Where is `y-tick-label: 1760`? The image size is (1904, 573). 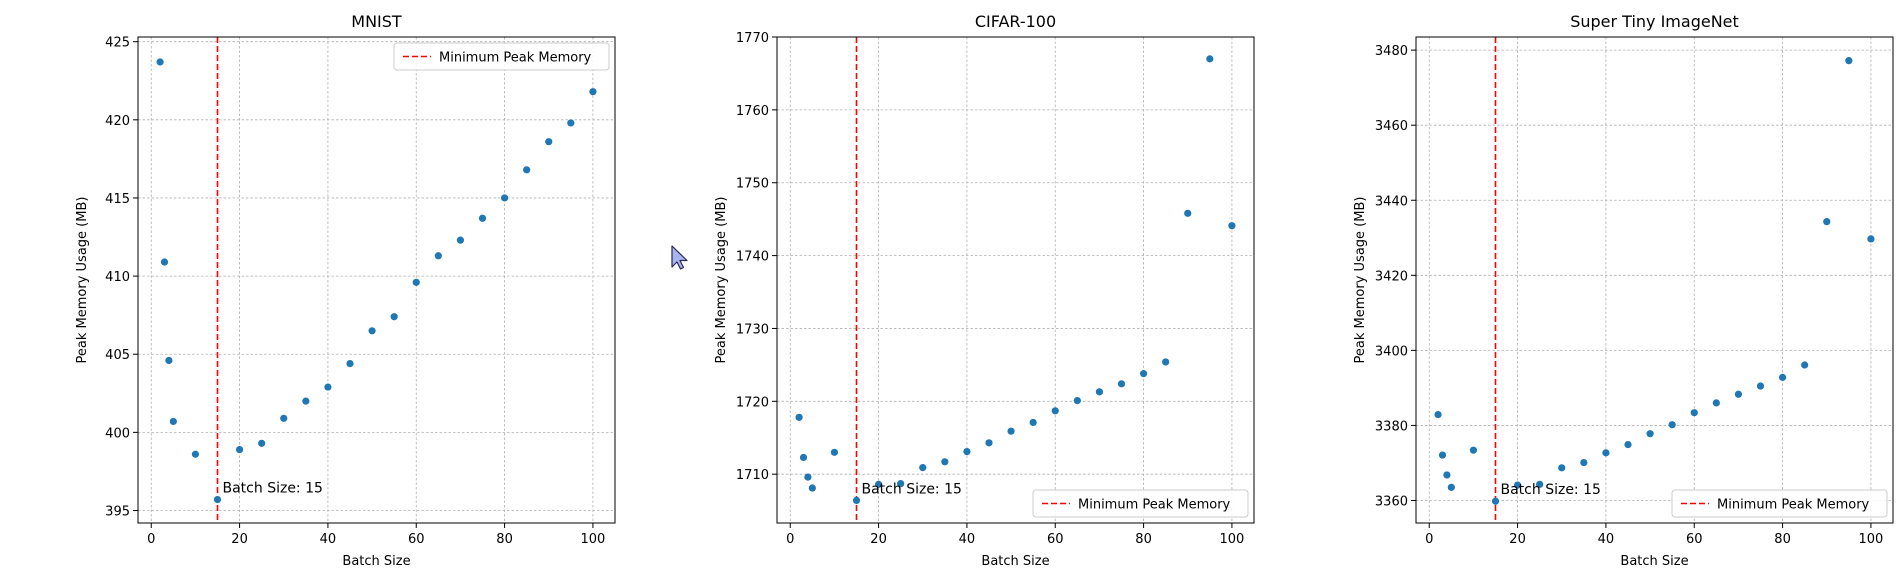
y-tick-label: 1760 is located at coordinates (752, 111).